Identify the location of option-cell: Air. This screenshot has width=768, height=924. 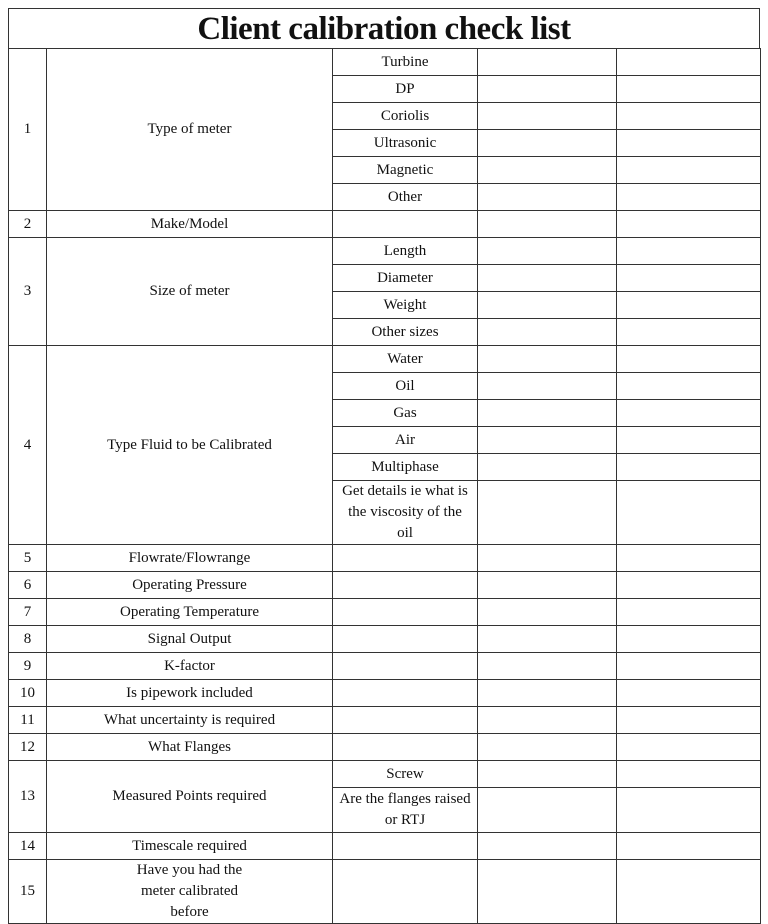
(405, 440).